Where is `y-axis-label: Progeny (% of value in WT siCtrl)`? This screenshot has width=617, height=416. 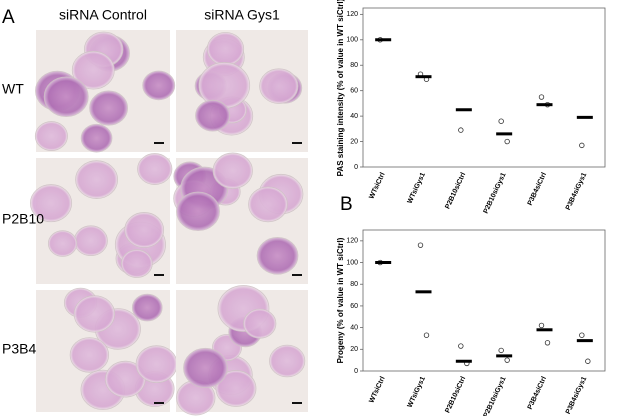
y-axis-label: Progeny (% of value in WT siCtrl) is located at coordinates (340, 300).